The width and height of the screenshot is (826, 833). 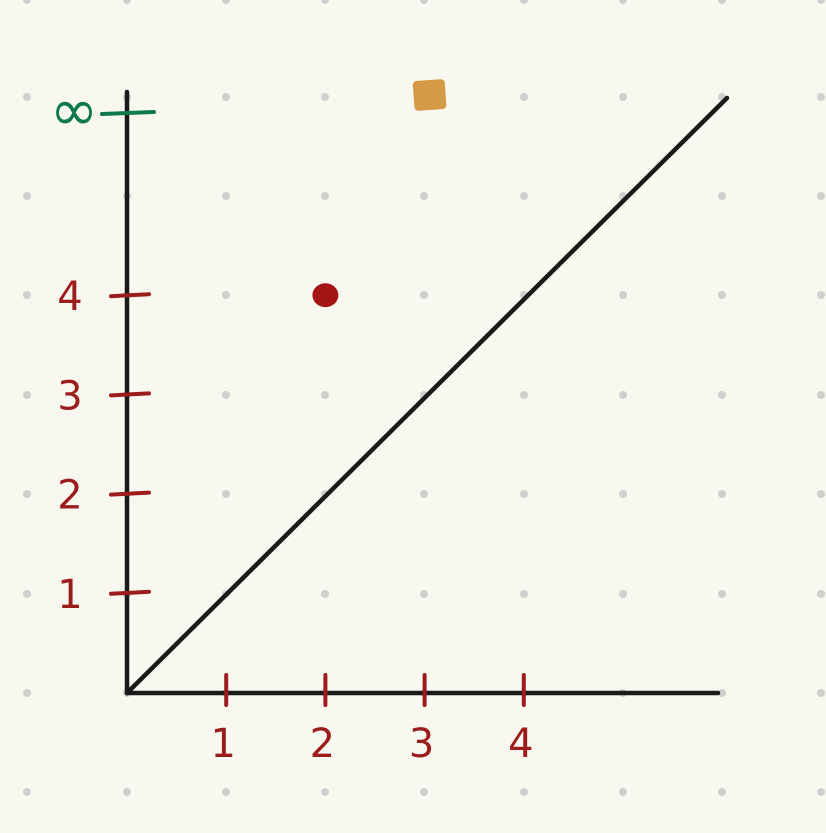 What do you see at coordinates (69, 496) in the screenshot?
I see `y-tick-label: 2` at bounding box center [69, 496].